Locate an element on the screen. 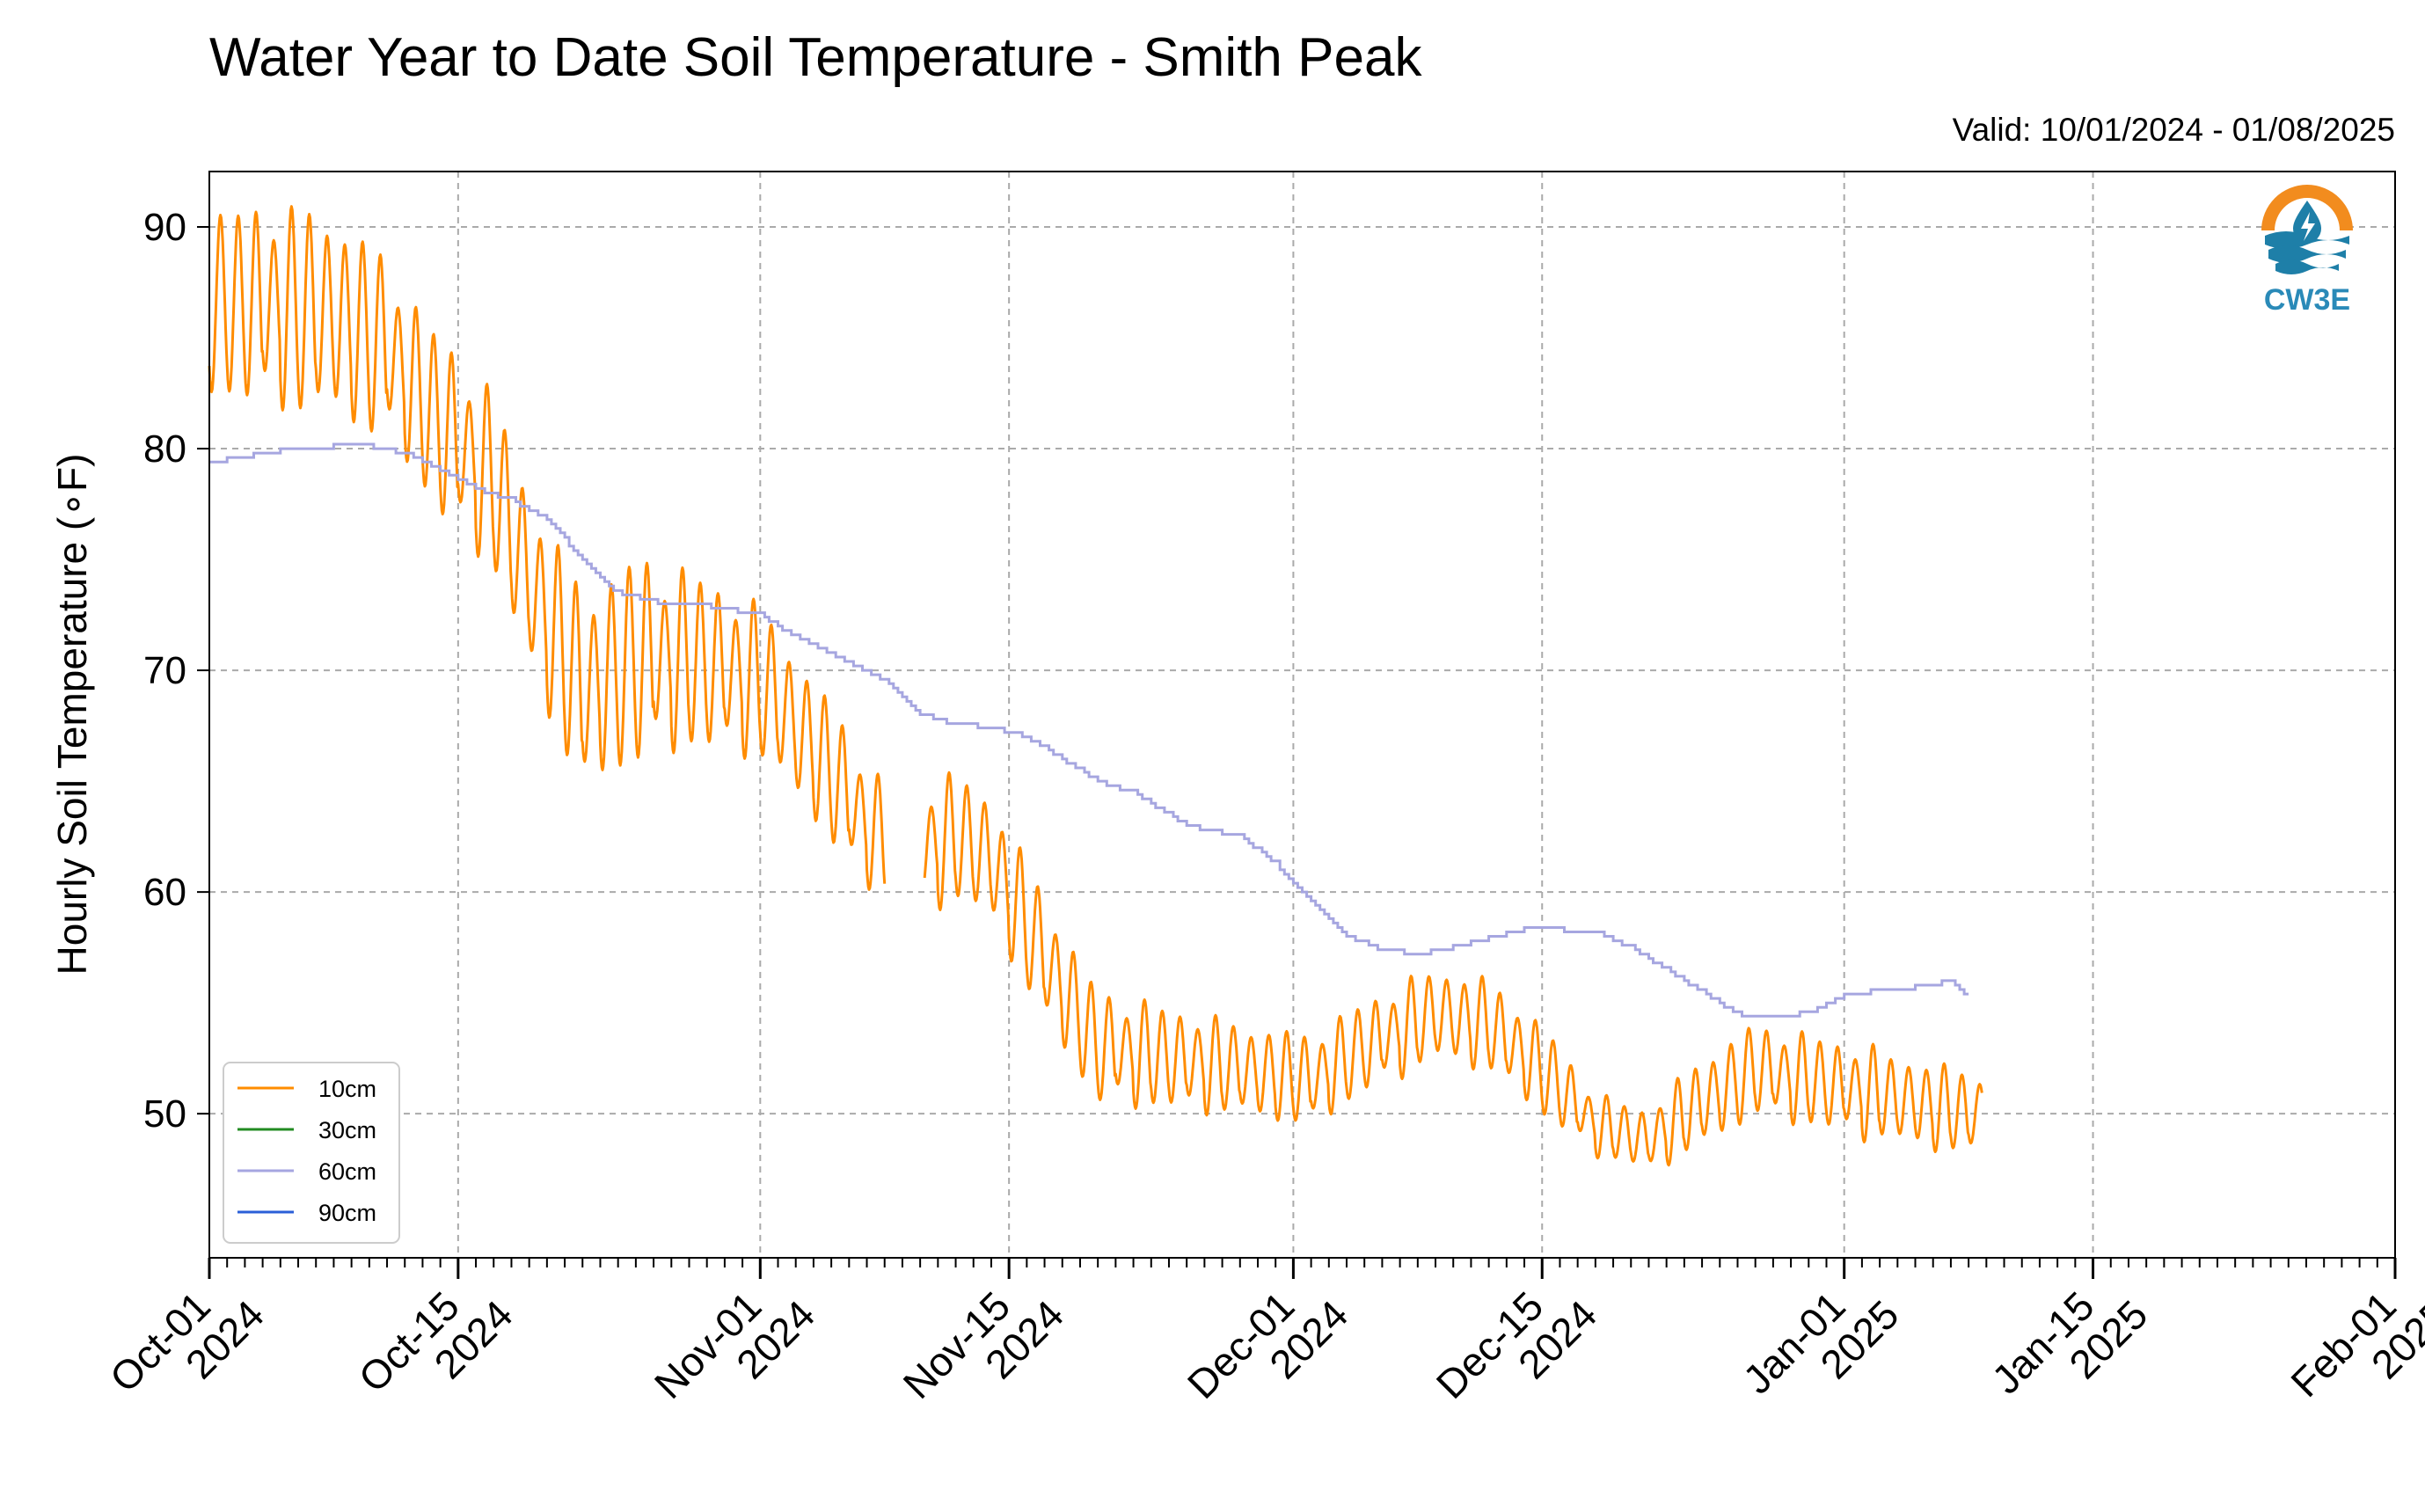 The image size is (2425, 1512). logo-bolt-icon is located at coordinates (2308, 226).